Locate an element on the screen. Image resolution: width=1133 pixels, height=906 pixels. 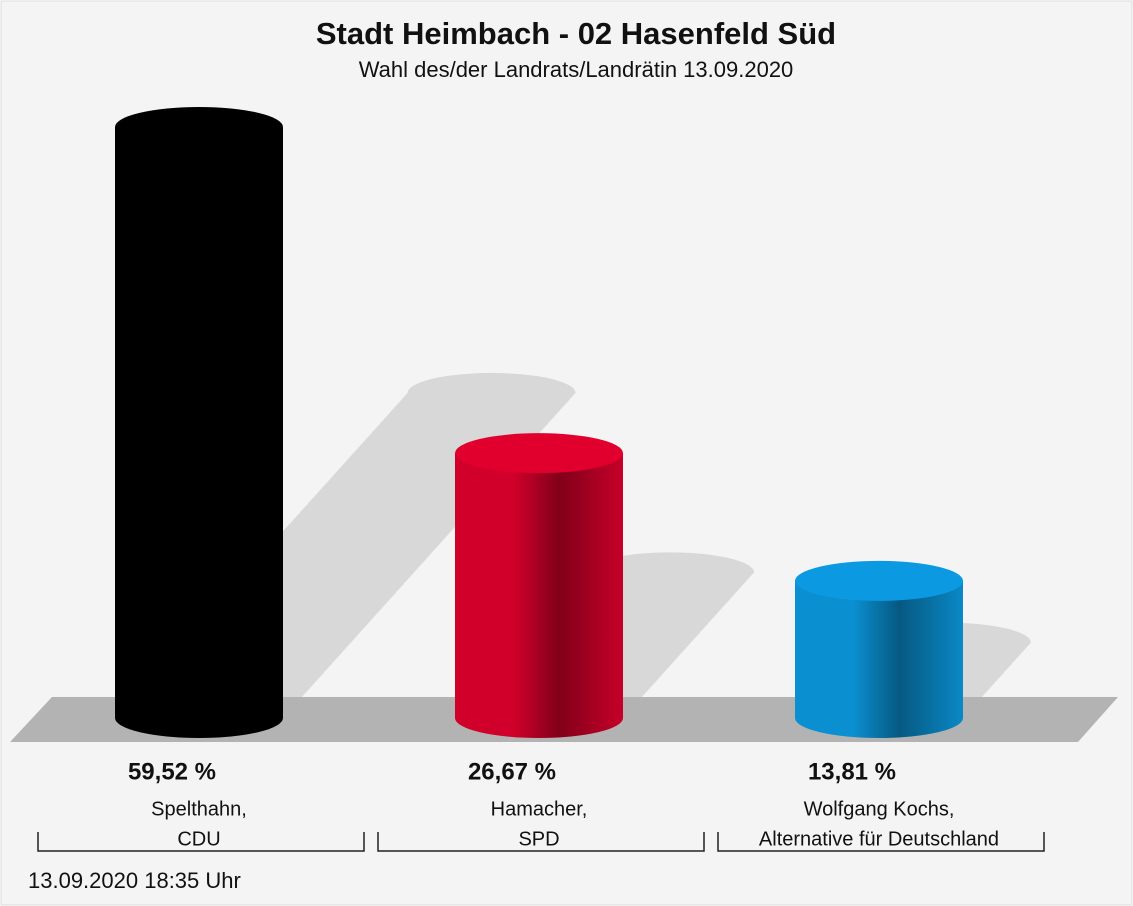
x-tick-label: Alternative für Deutschland is located at coordinates (879, 839).